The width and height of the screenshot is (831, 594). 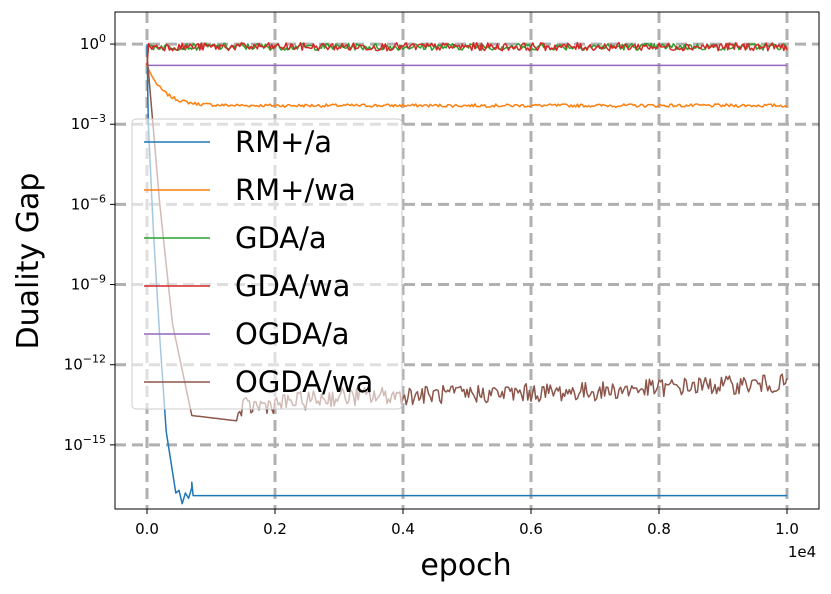 I want to click on x-axis-label: epoch, so click(x=465, y=565).